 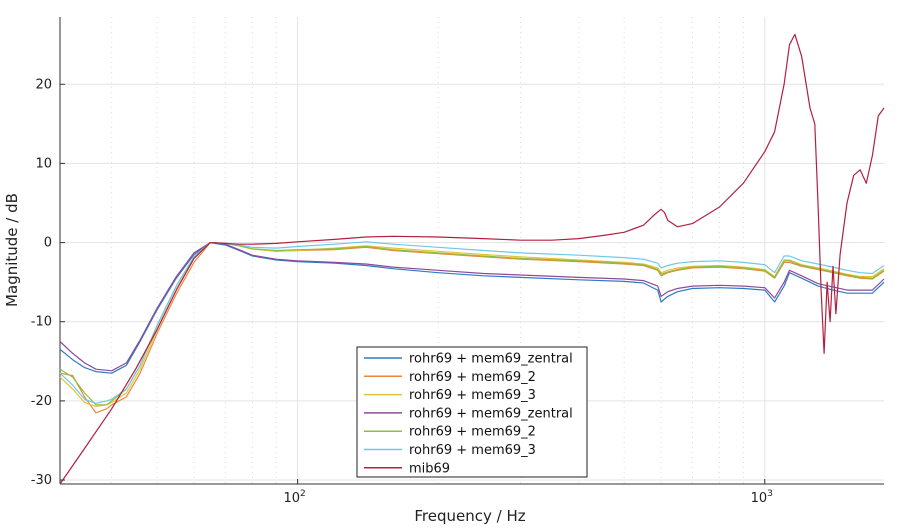 What do you see at coordinates (41, 401) in the screenshot?
I see `y-tick-label: -20` at bounding box center [41, 401].